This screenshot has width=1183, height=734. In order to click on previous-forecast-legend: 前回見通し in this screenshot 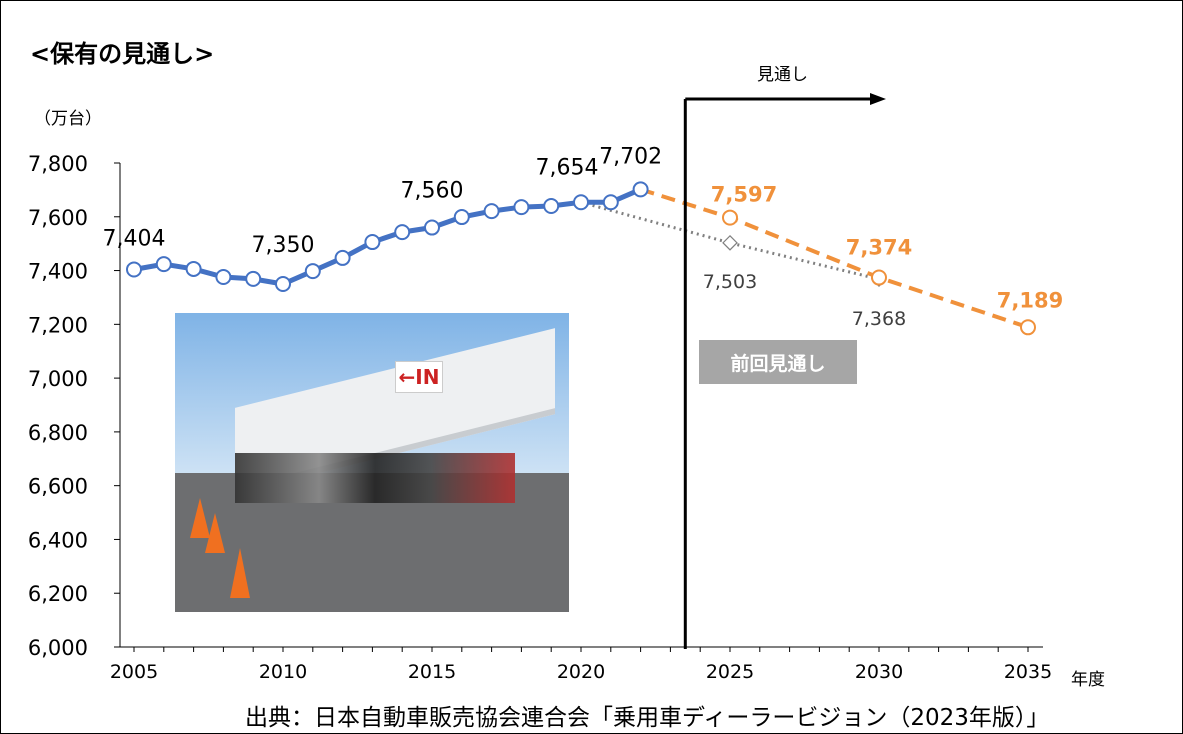, I will do `click(778, 362)`.